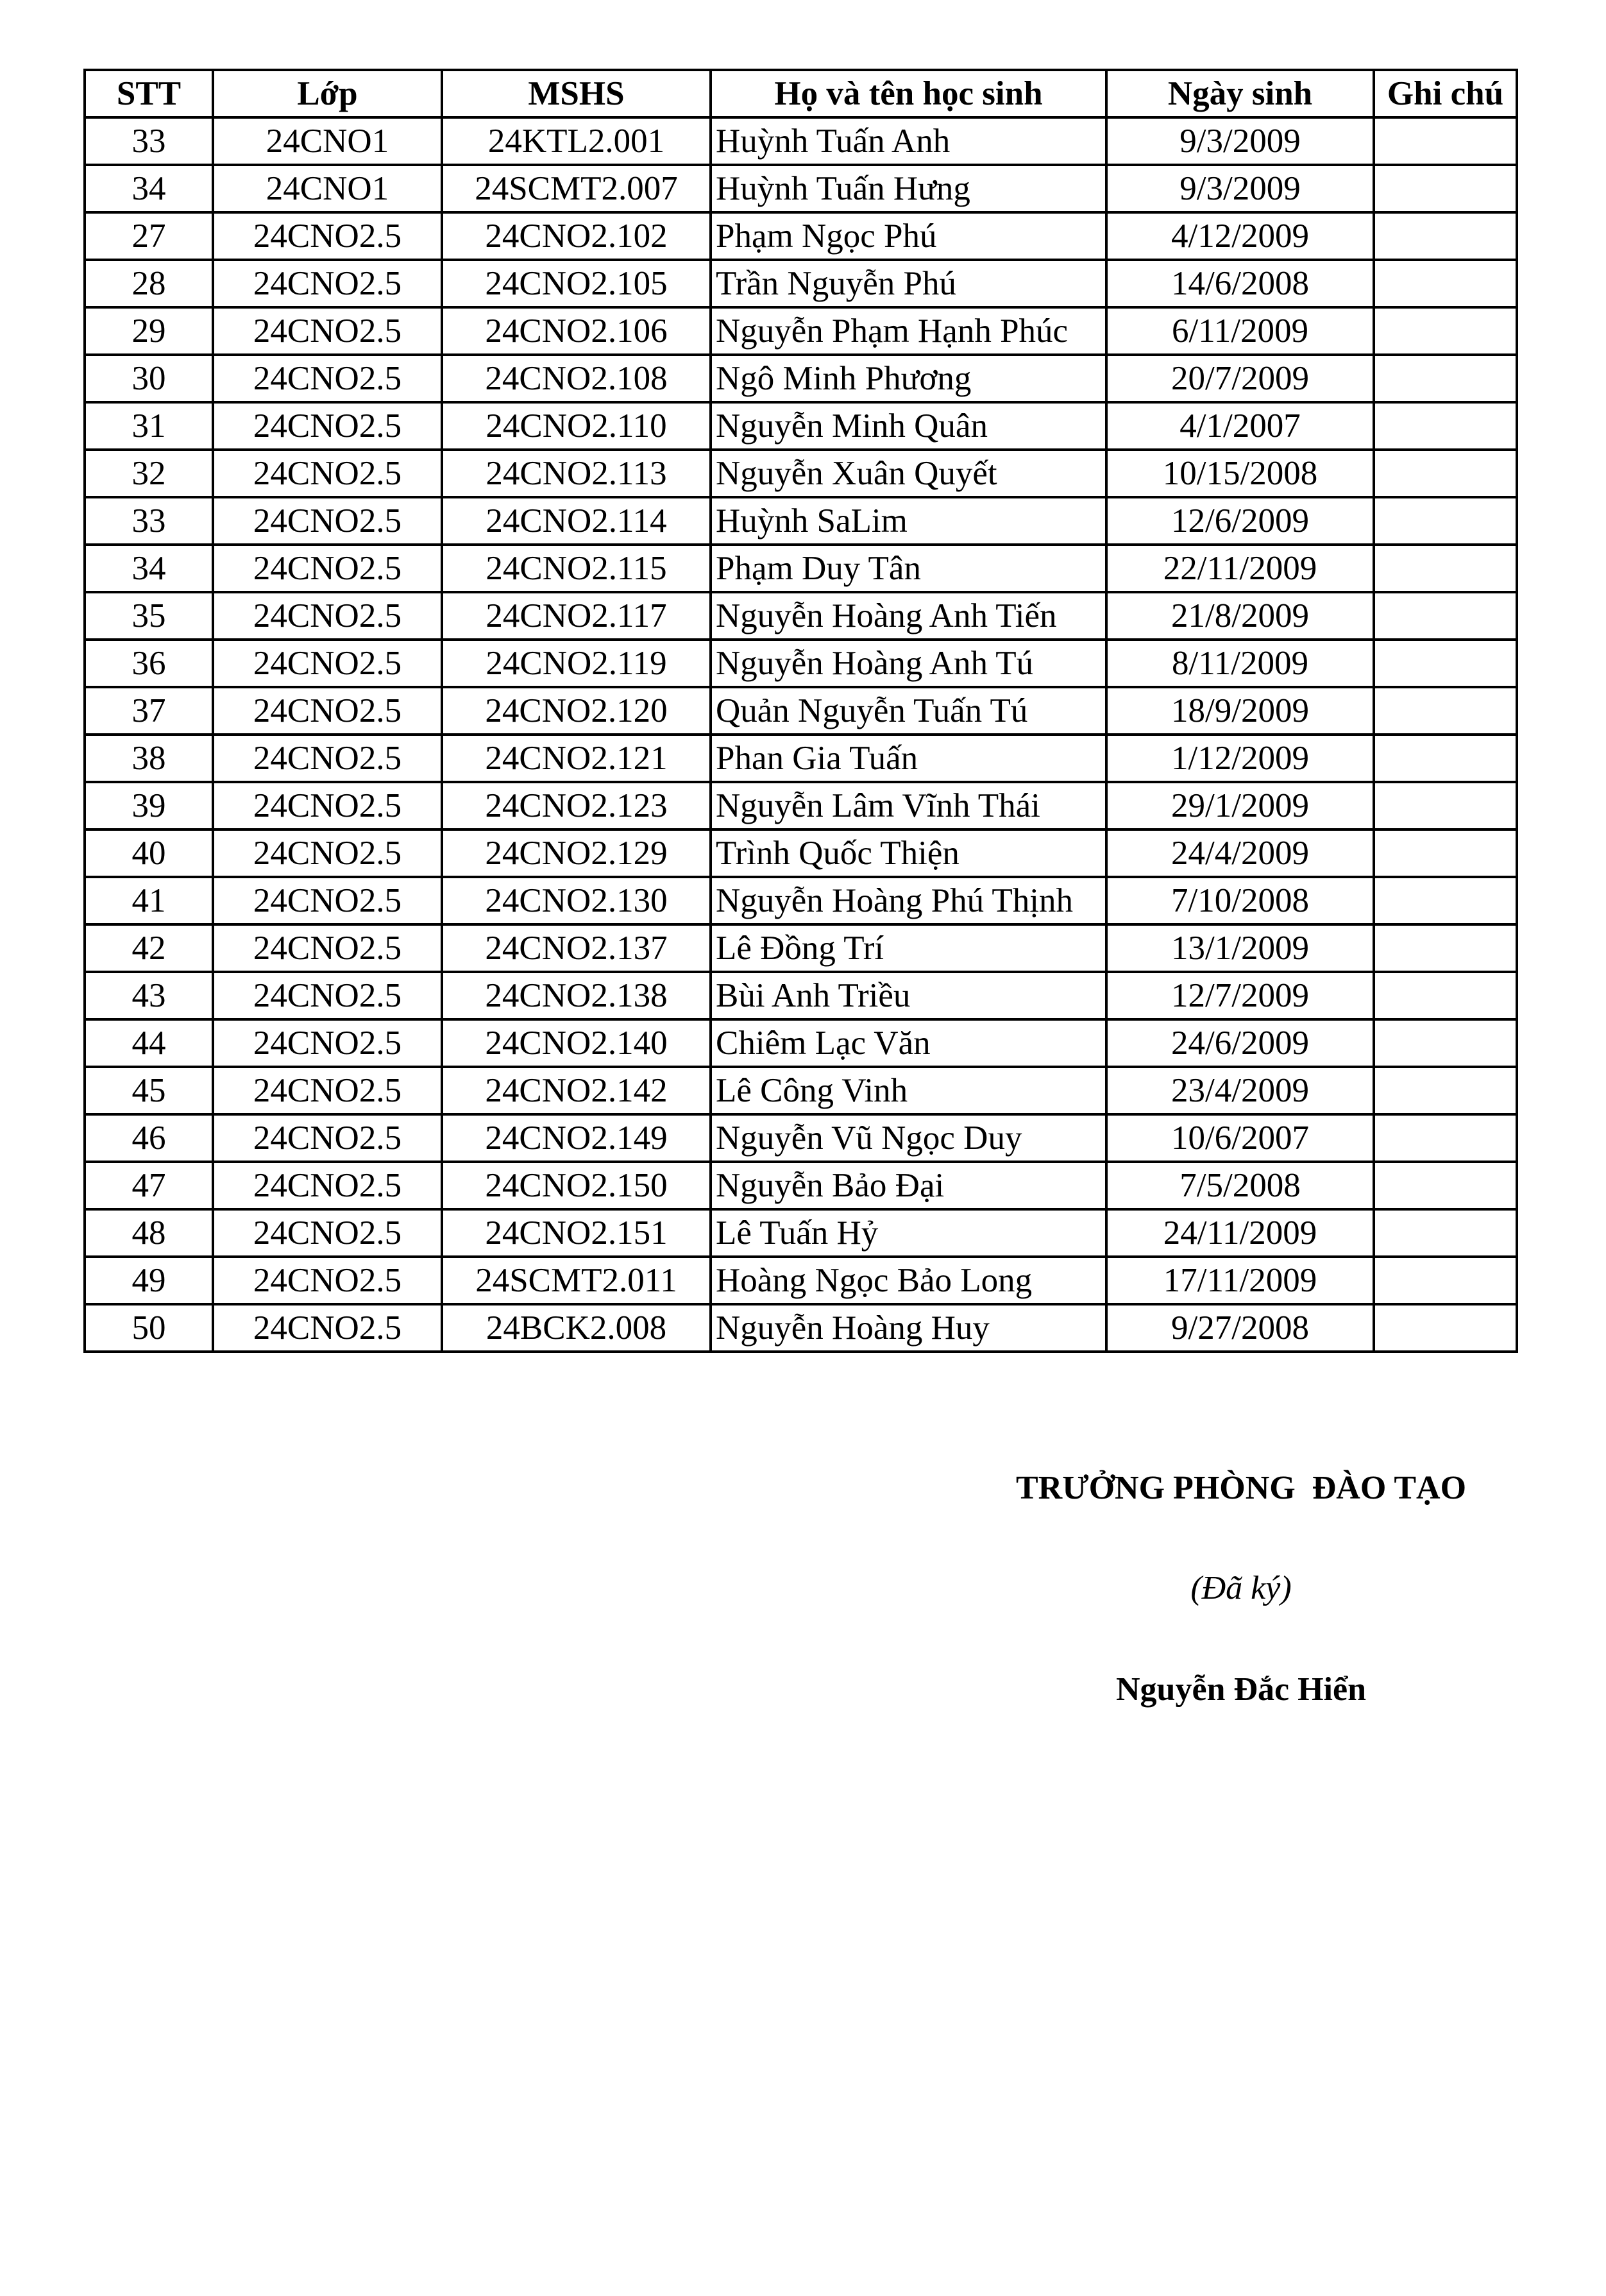 This screenshot has width=1606, height=2296. Describe the element at coordinates (1240, 1091) in the screenshot. I see `cell-birth-date: 23/4/2009` at that location.